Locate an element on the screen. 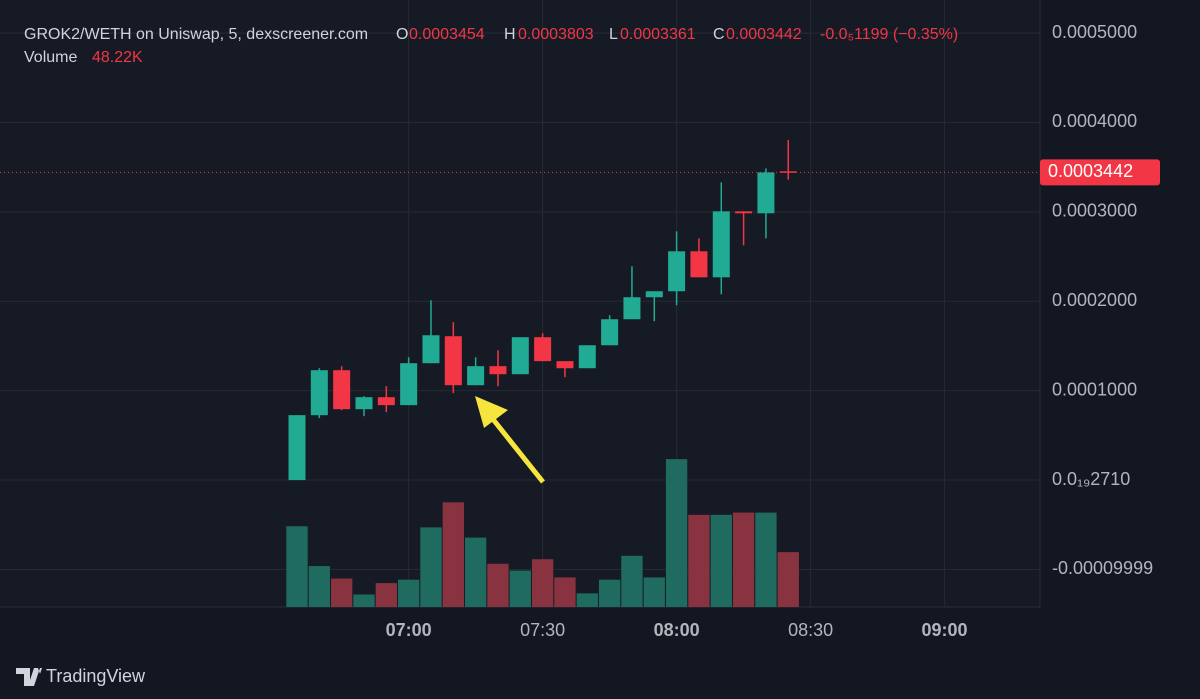 The width and height of the screenshot is (1200, 699). arrow-head is located at coordinates (491, 412).